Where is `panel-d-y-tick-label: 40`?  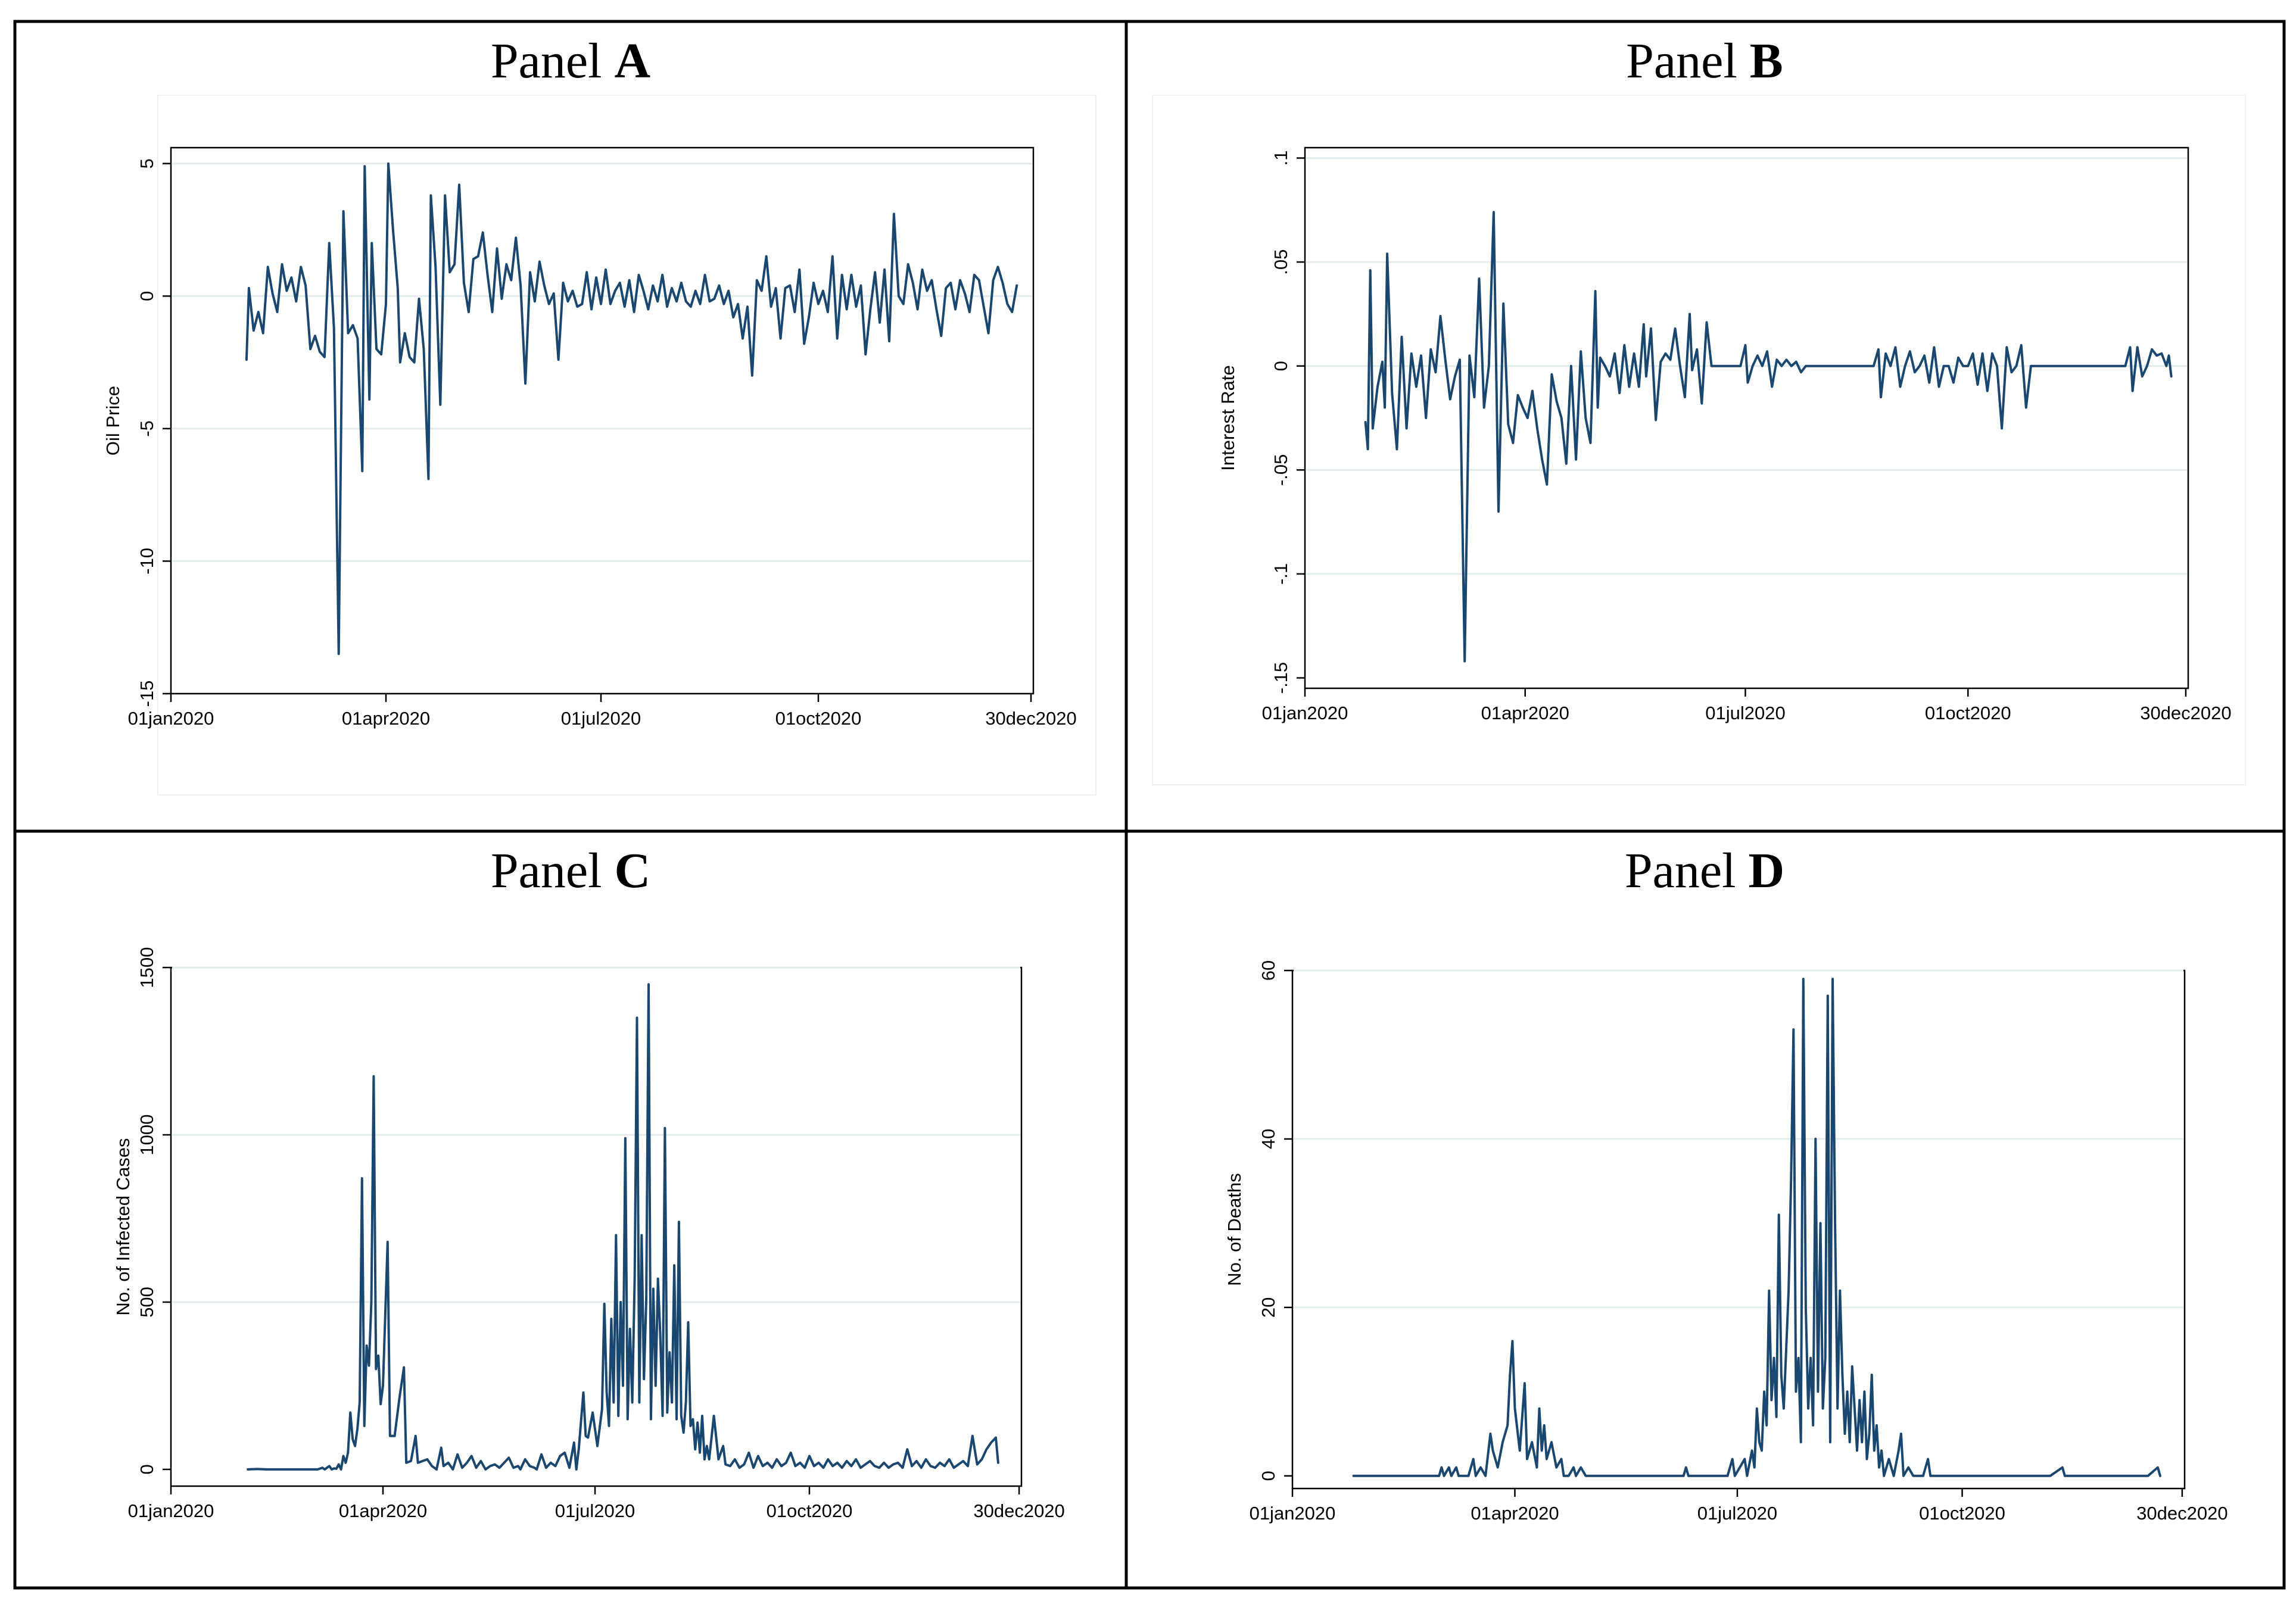 panel-d-y-tick-label: 40 is located at coordinates (1268, 1139).